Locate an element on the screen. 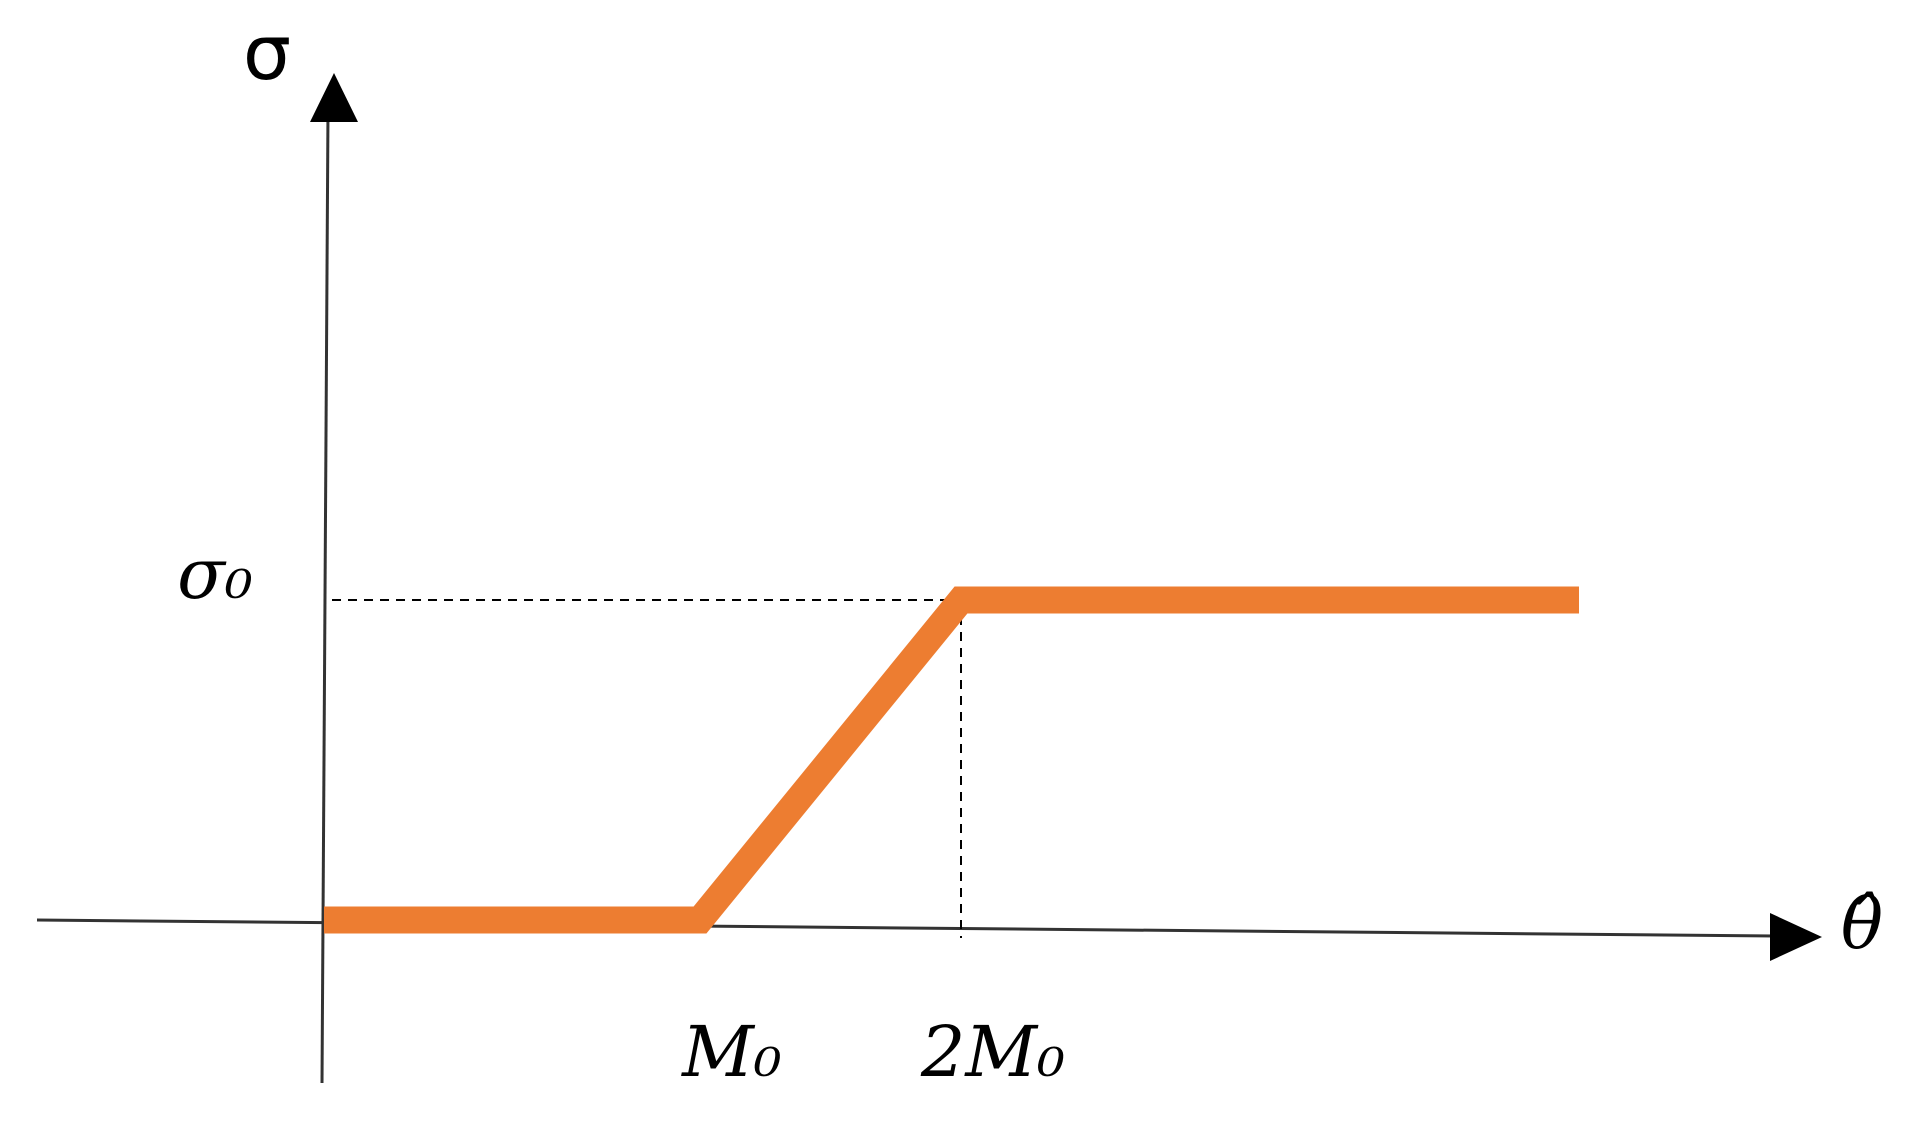 The width and height of the screenshot is (1910, 1131). x-axis-arrow is located at coordinates (1796, 937).